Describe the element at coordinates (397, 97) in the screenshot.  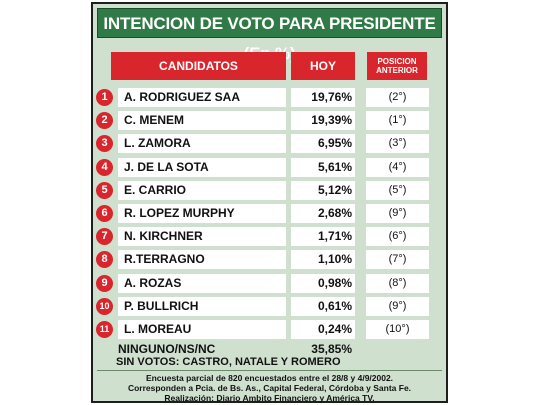
I see `previous-position: (2°)` at that location.